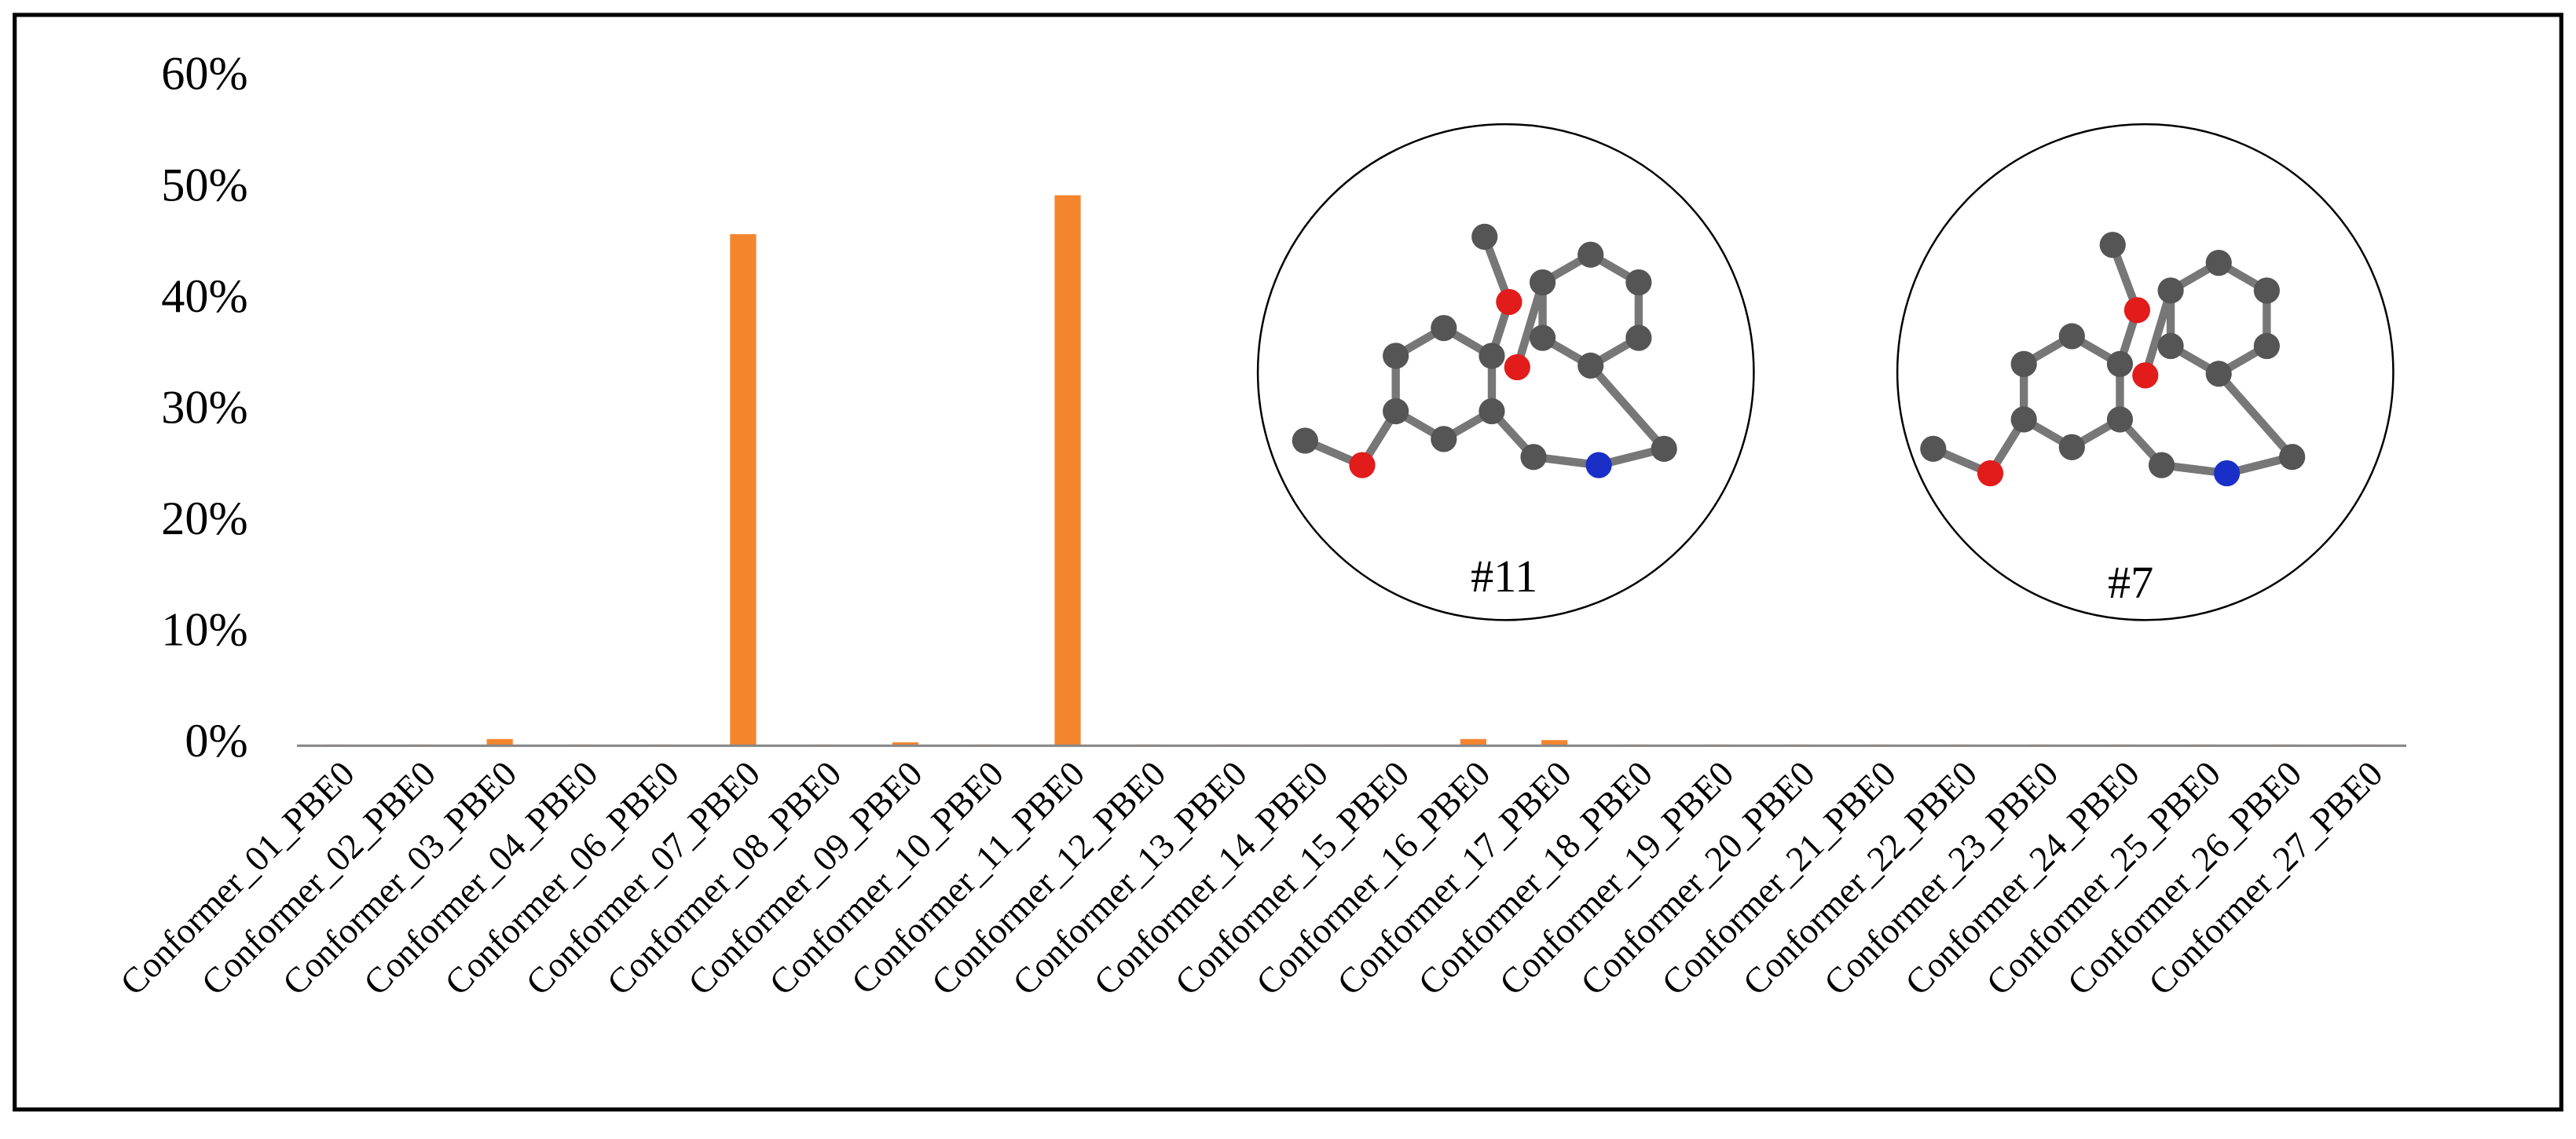 The image size is (2576, 1139). I want to click on y-tick-label: 10%, so click(204, 630).